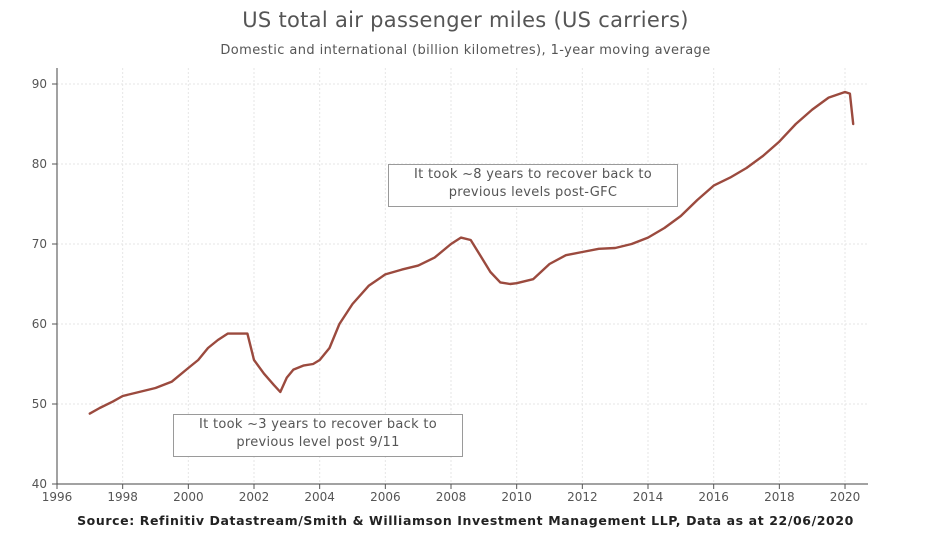 This screenshot has height=537, width=931. I want to click on x-tick-label: 2010, so click(516, 497).